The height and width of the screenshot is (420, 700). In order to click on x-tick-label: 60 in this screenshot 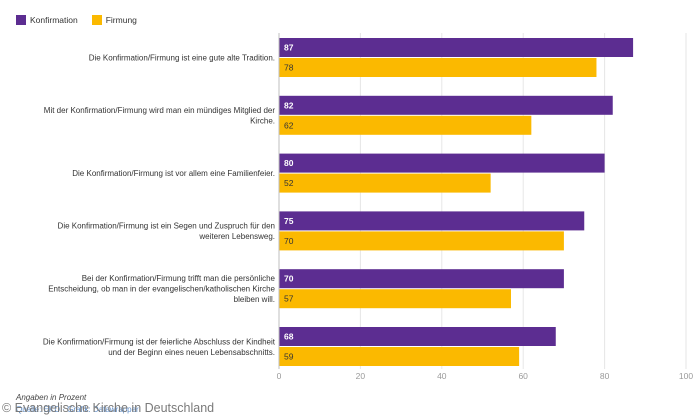, I will do `click(523, 376)`.